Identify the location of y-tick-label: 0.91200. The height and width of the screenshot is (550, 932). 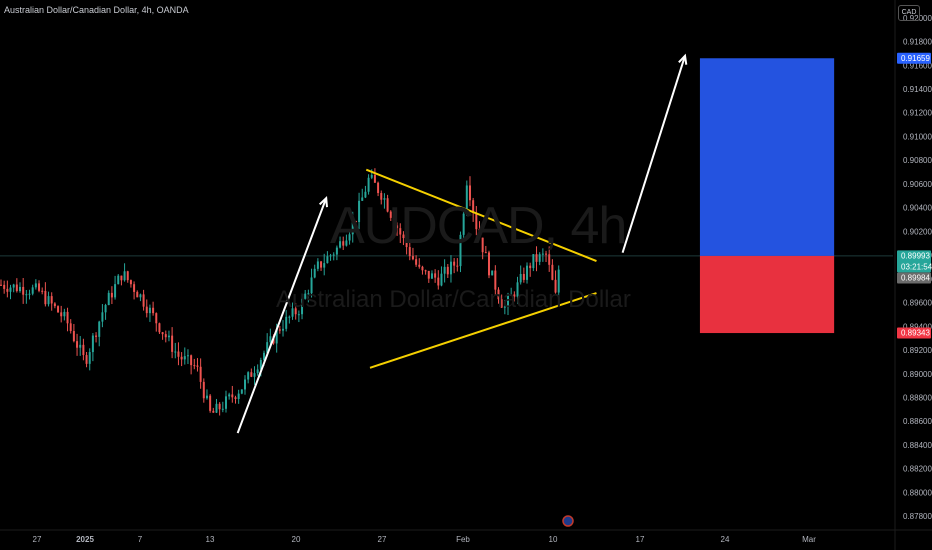
(917, 113).